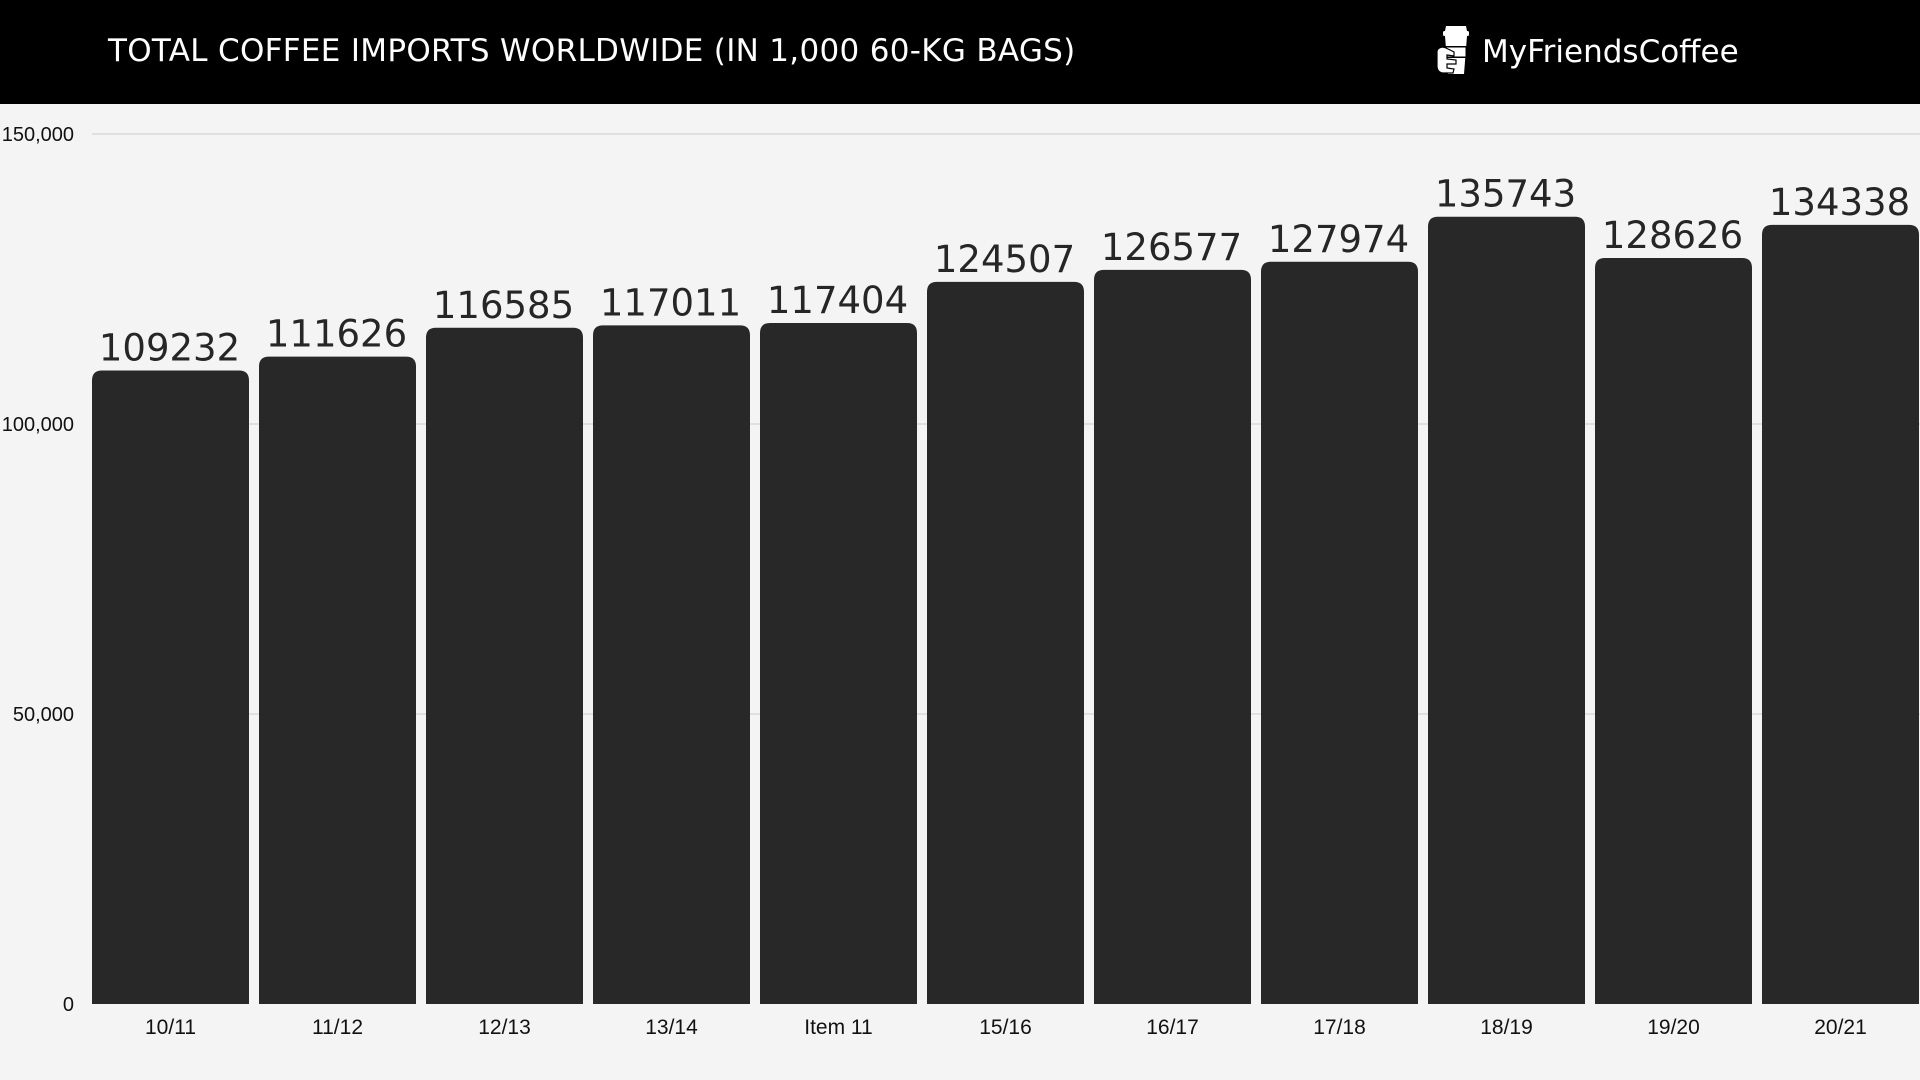  What do you see at coordinates (43, 715) in the screenshot?
I see `y-tick-label: 50,000` at bounding box center [43, 715].